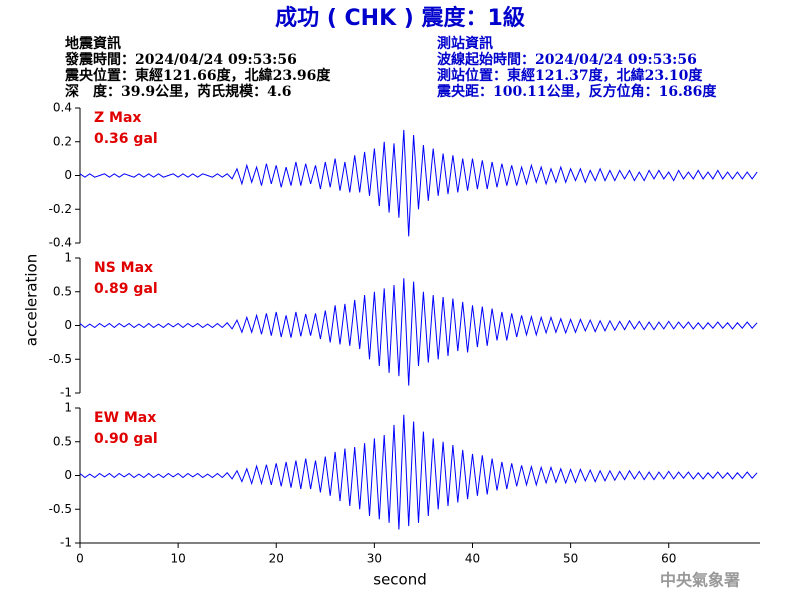 The height and width of the screenshot is (600, 800). What do you see at coordinates (126, 289) in the screenshot?
I see `annotation: 0.89 gal` at bounding box center [126, 289].